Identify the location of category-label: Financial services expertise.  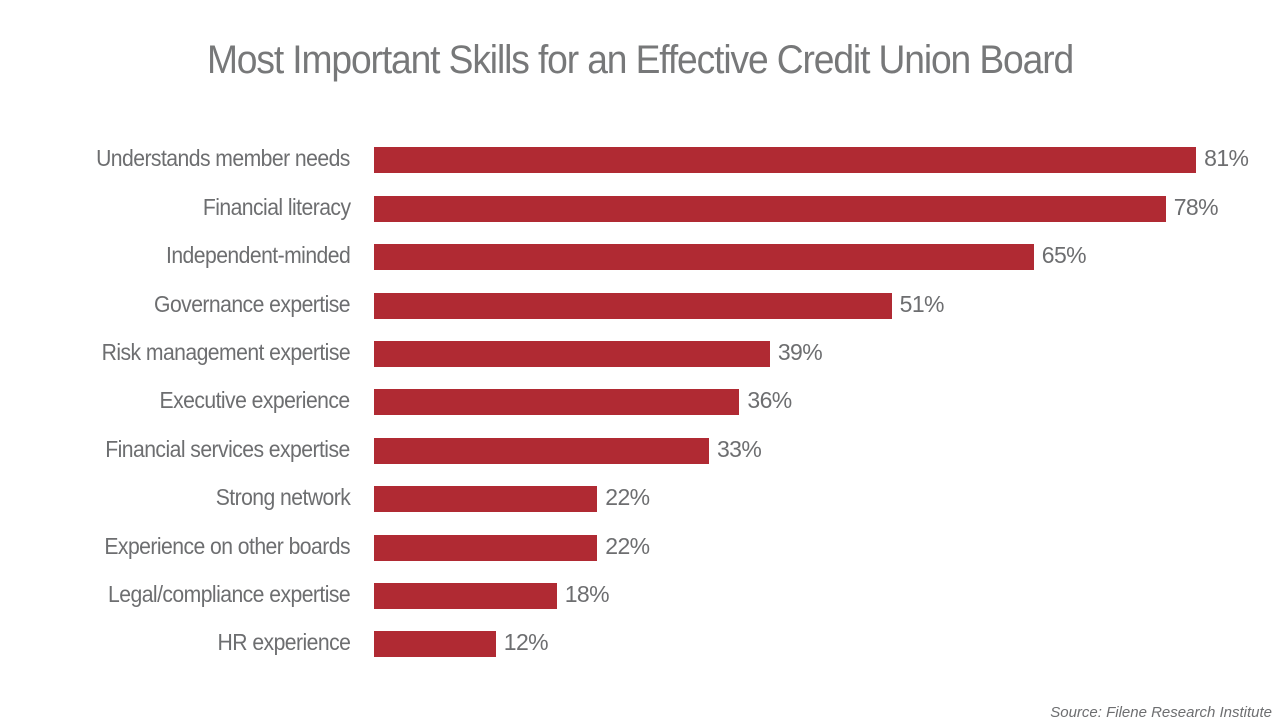
(228, 449).